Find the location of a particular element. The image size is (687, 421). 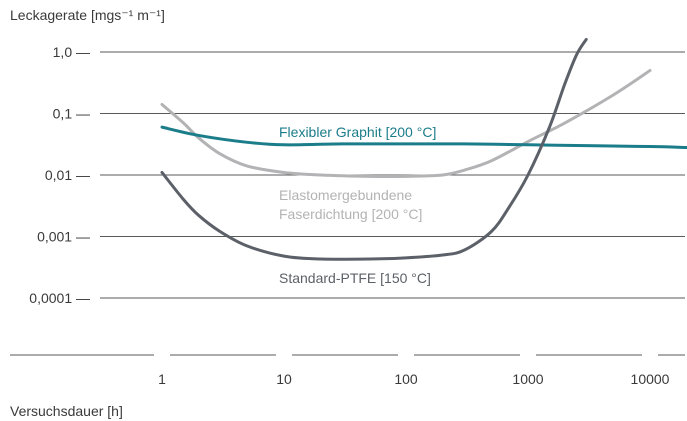

series-label-graphite: Flexibler Graphit [200 °C] is located at coordinates (357, 132).